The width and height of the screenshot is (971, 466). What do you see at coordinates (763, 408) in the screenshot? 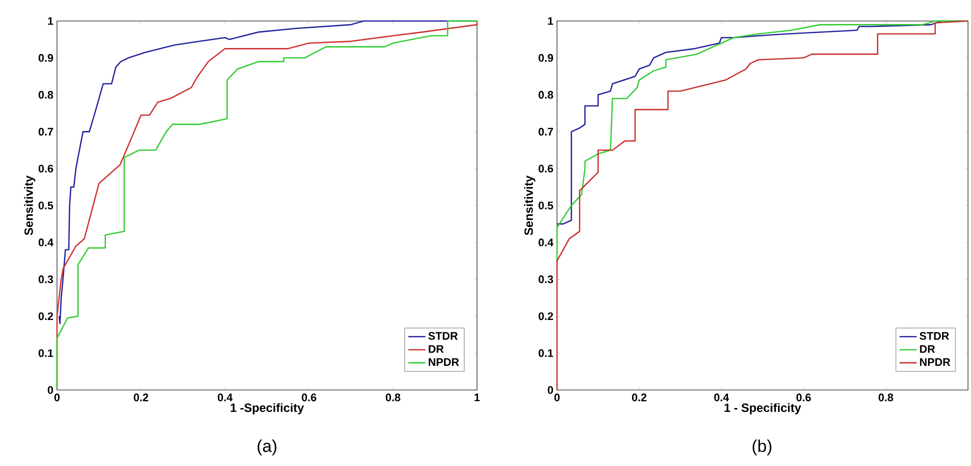
I see `x-axis-title: 1 - Specificity` at bounding box center [763, 408].